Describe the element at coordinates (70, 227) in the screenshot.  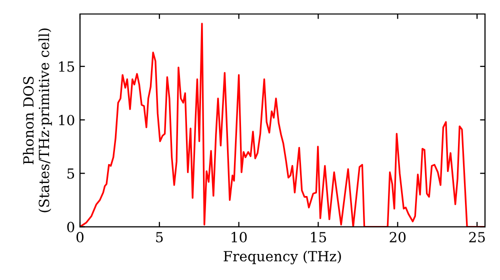
I see `y-tick-label: 0` at that location.